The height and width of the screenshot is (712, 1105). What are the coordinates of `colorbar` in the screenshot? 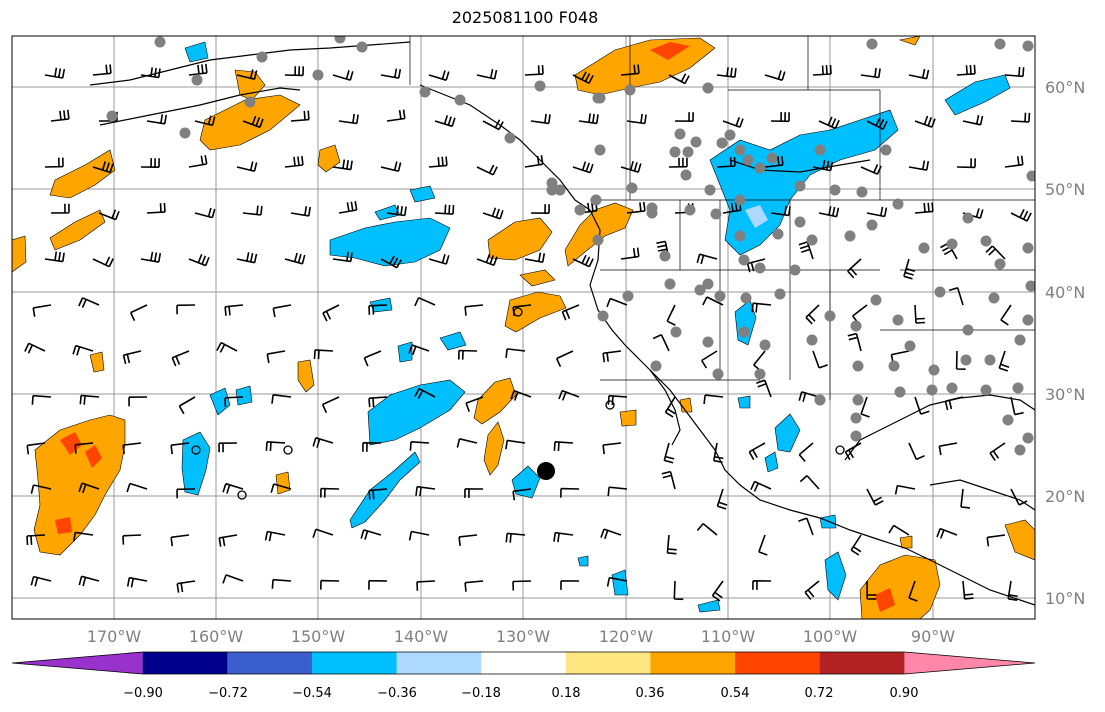 It's located at (523, 663).